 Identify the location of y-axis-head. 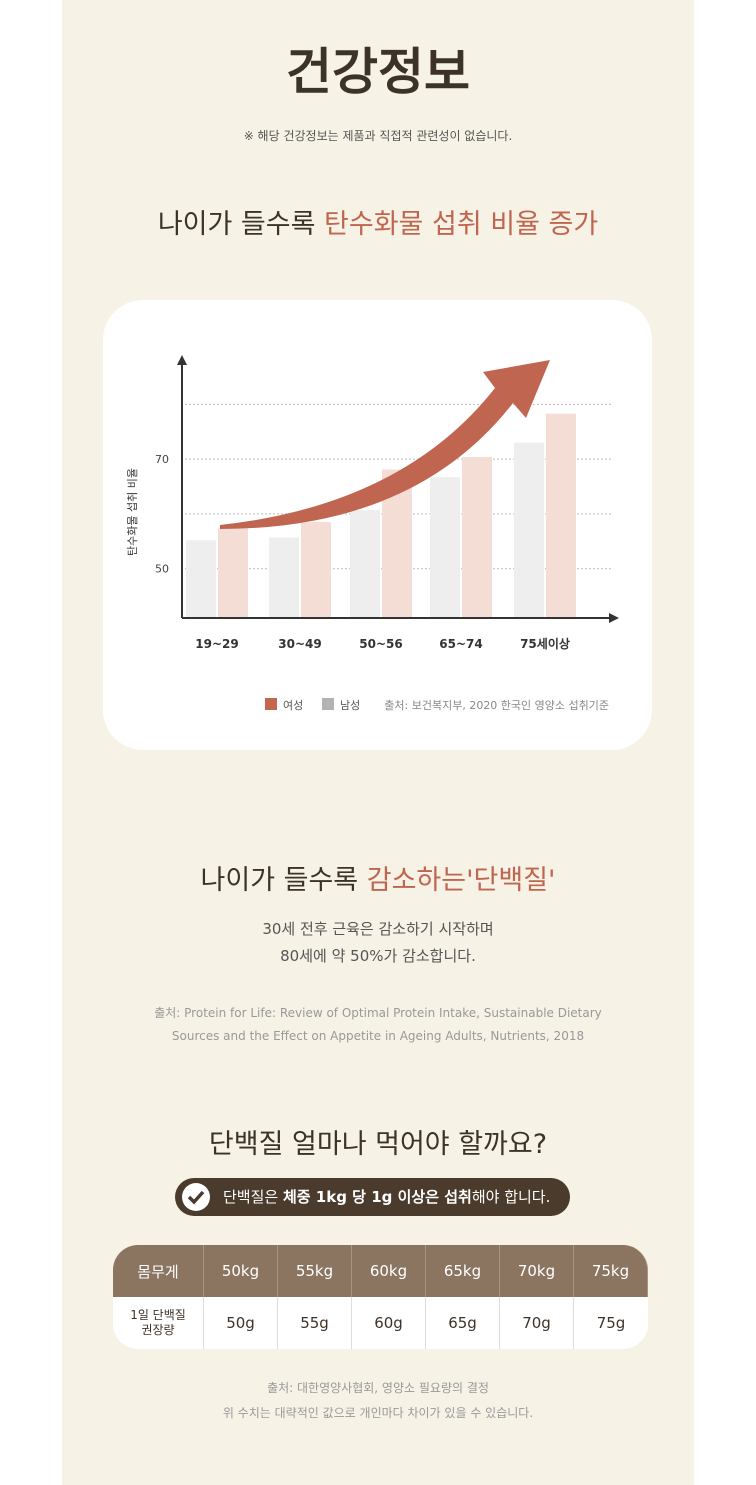
(182, 360).